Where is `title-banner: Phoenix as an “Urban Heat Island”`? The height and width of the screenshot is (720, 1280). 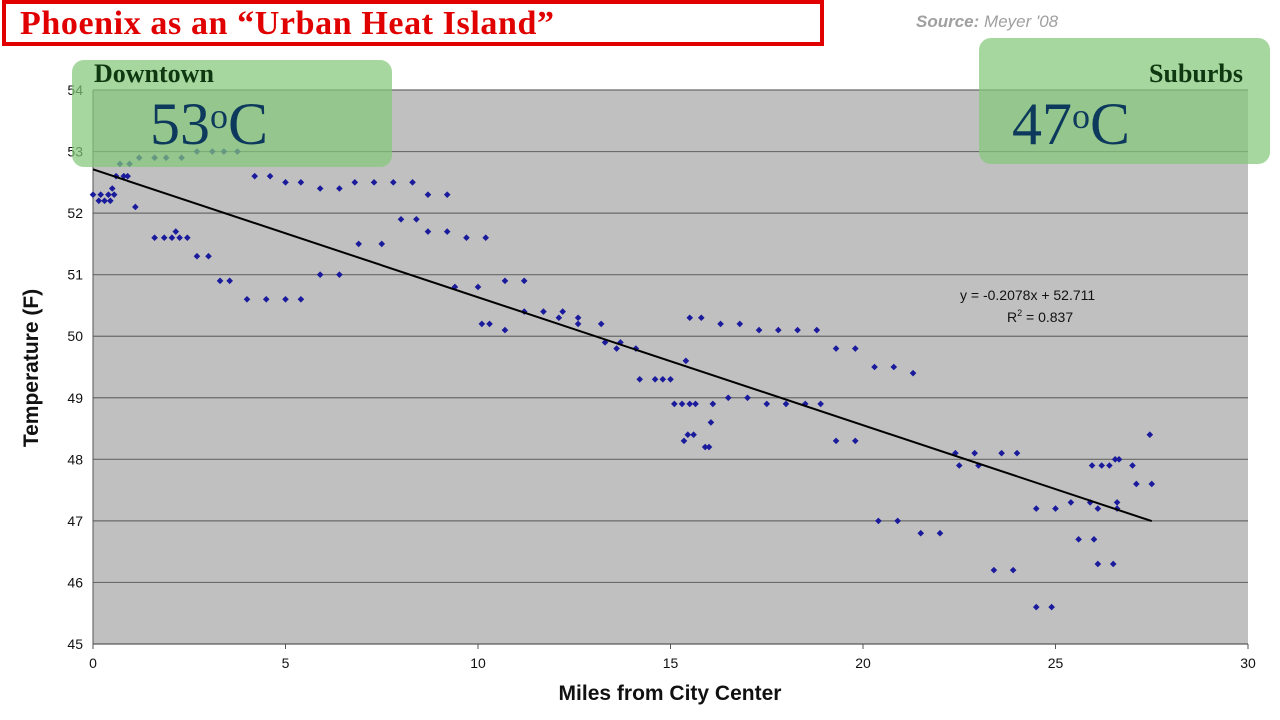 title-banner: Phoenix as an “Urban Heat Island” is located at coordinates (413, 23).